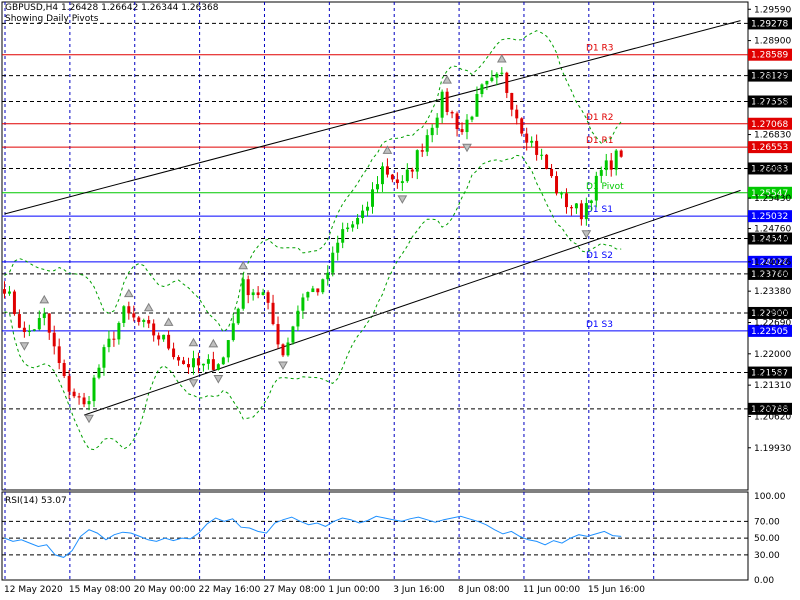 The height and width of the screenshot is (600, 800). What do you see at coordinates (769, 194) in the screenshot?
I see `pivot-price-label: 1.25547` at bounding box center [769, 194].